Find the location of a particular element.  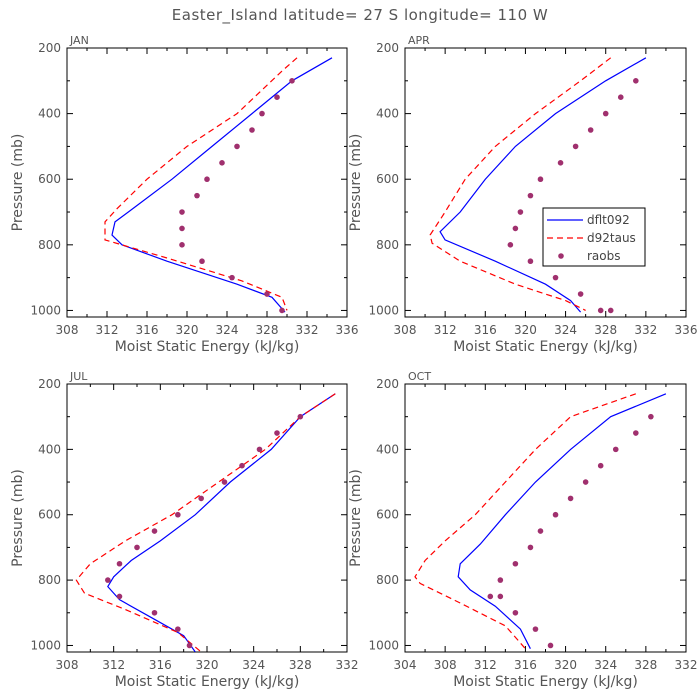

legend-label-raobs: raobs is located at coordinates (604, 256).